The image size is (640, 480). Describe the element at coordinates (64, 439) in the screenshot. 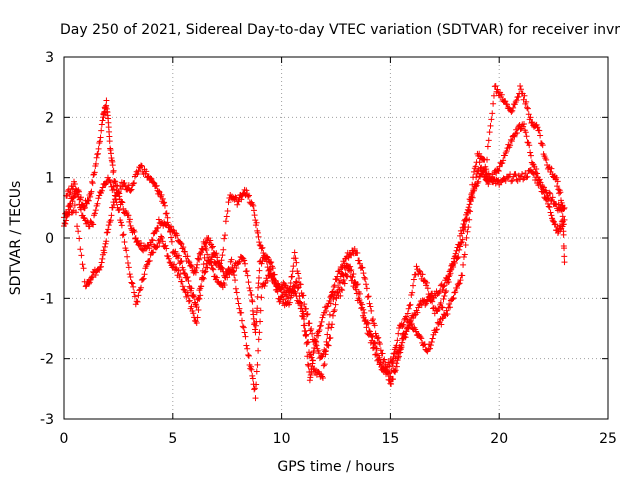

I see `x-tick-label: 0` at that location.